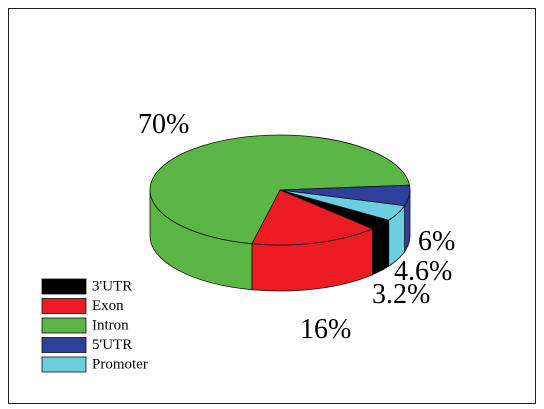 The image size is (544, 409). What do you see at coordinates (401, 294) in the screenshot?
I see `value-label: 3.2%` at bounding box center [401, 294].